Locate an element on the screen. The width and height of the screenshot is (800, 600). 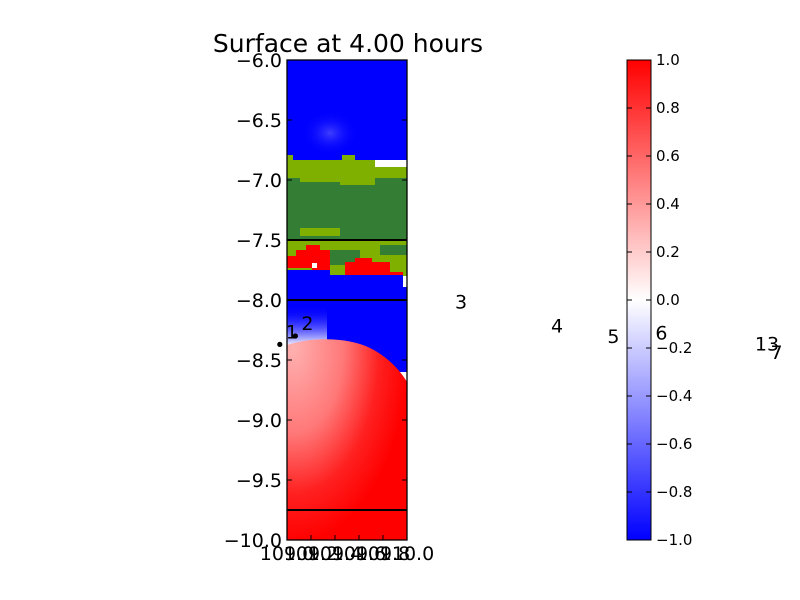
land-dark-band is located at coordinates (347, 209).